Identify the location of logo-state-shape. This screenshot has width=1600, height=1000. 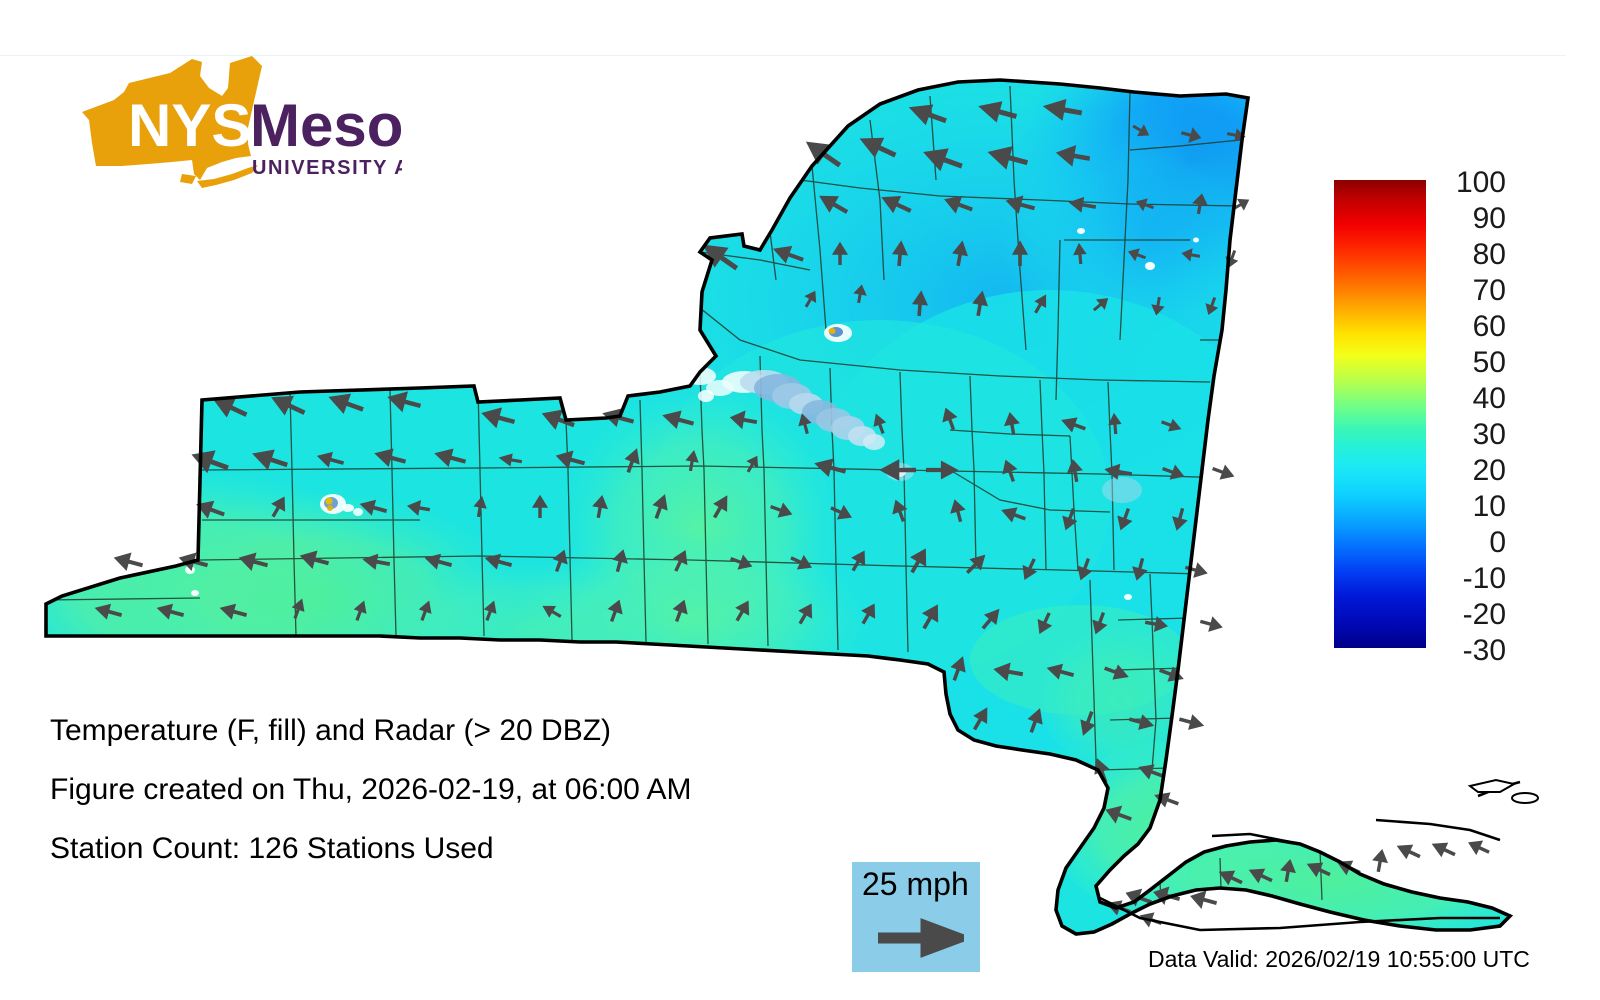
(172, 122).